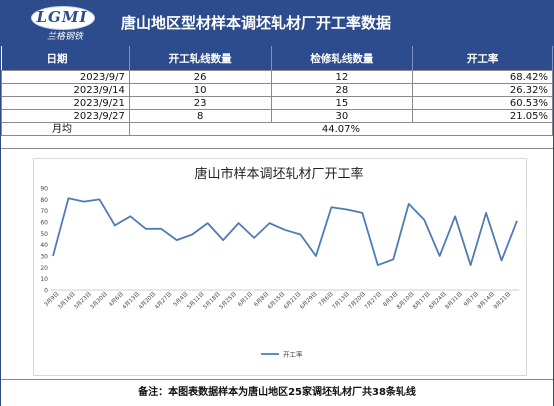  What do you see at coordinates (309, 300) in the screenshot?
I see `x-tick-label: 6月29日` at bounding box center [309, 300].